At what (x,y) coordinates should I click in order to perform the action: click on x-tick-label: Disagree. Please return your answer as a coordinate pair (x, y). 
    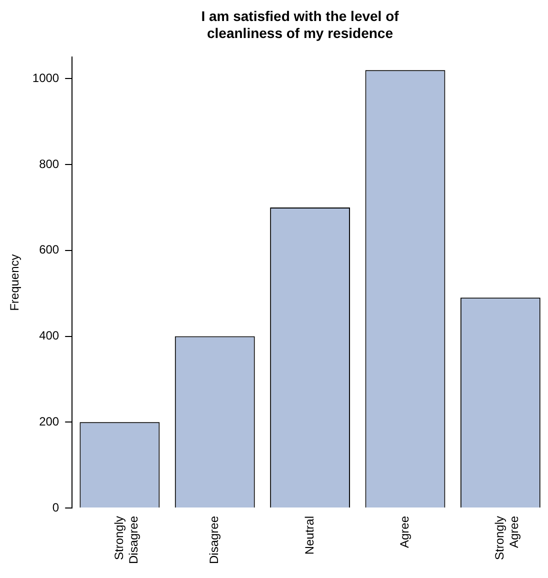
    Looking at the image, I should click on (214, 540).